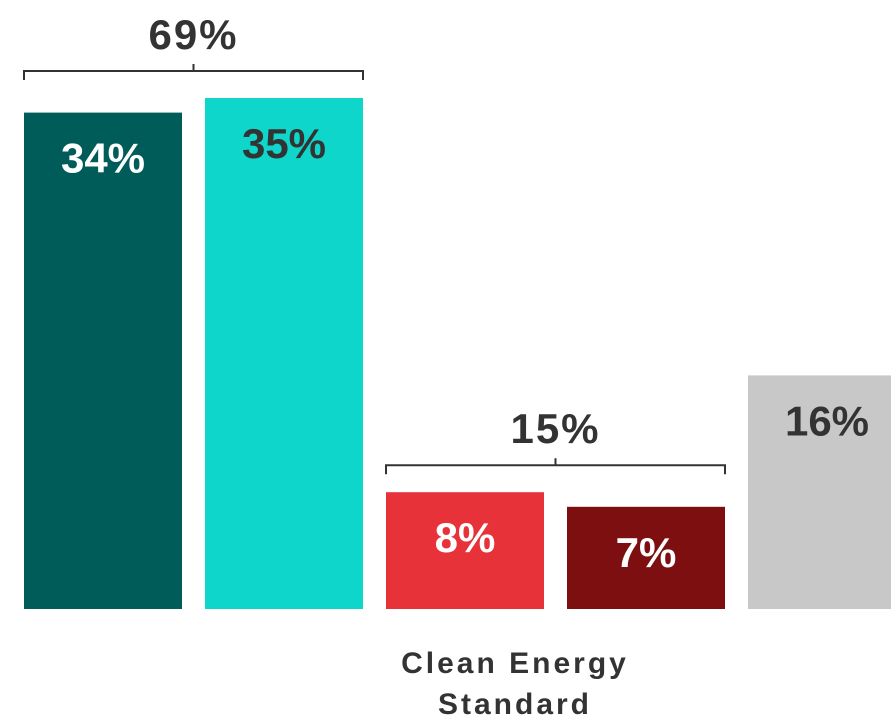 The height and width of the screenshot is (722, 891). What do you see at coordinates (827, 420) in the screenshot?
I see `bar-5-value-label: 16%` at bounding box center [827, 420].